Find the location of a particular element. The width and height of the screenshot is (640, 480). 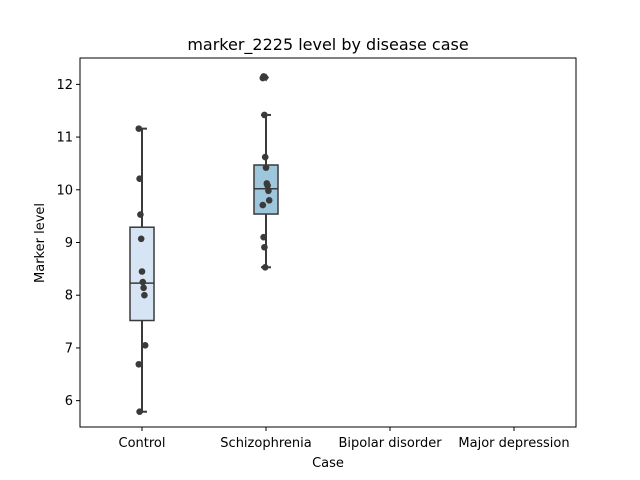

y-tick-label: 7 is located at coordinates (69, 348).